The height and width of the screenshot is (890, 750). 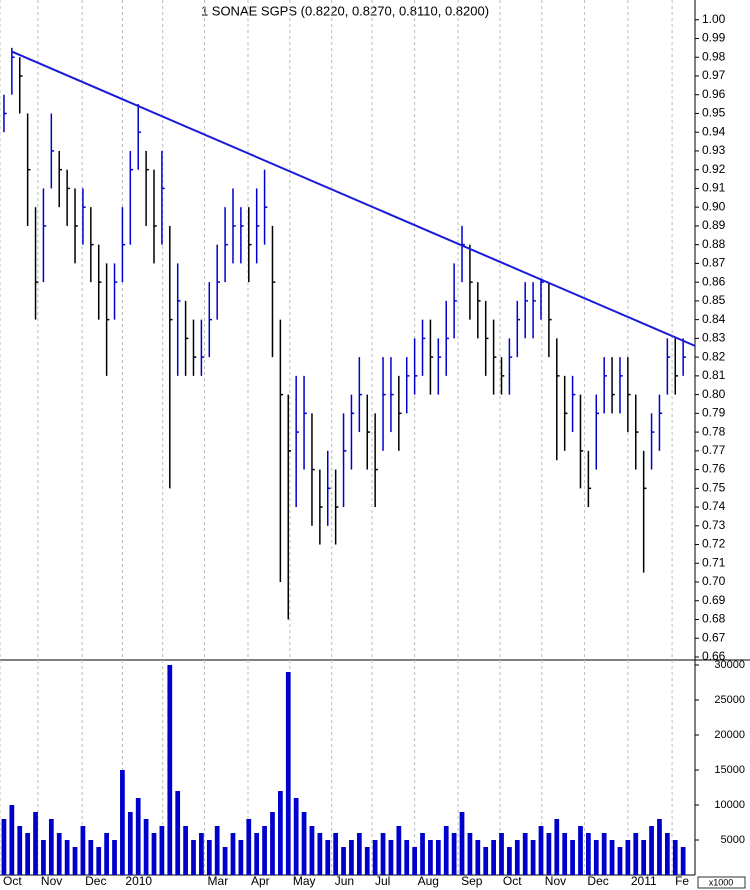 I want to click on x-tick-label: Jul, so click(x=382, y=881).